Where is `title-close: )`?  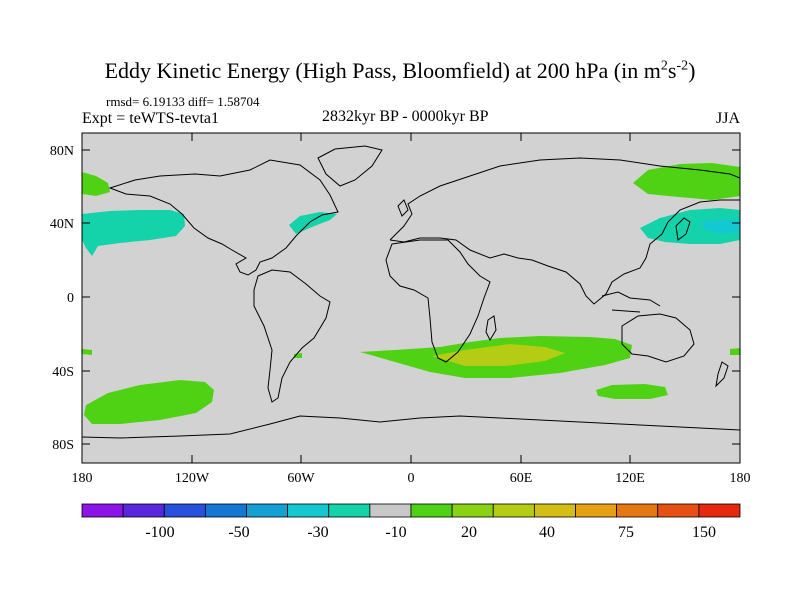
title-close: ) is located at coordinates (692, 70).